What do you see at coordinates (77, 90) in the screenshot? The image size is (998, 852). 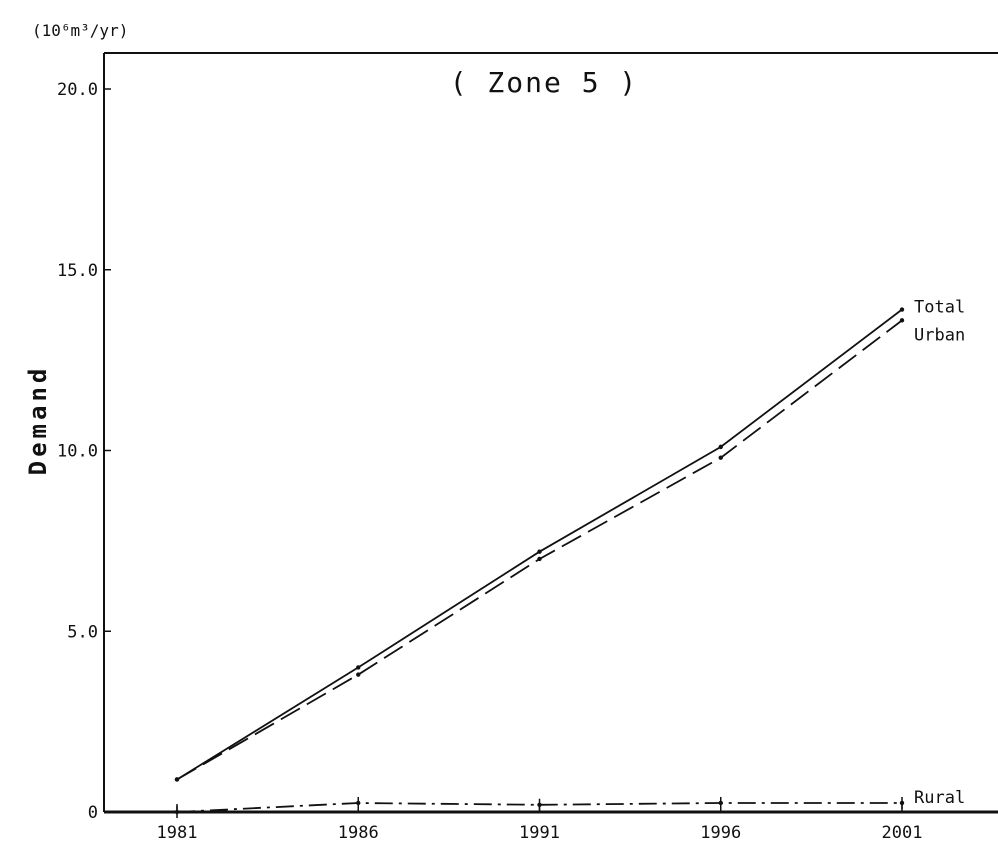 I see `y-tick-label: 20.0` at bounding box center [77, 90].